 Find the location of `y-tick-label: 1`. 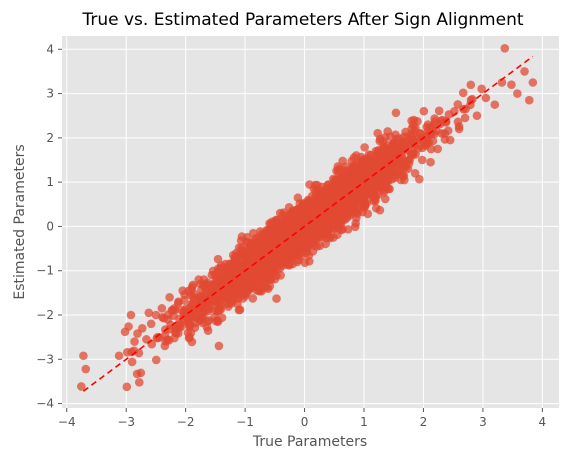

y-tick-label: 1 is located at coordinates (50, 182).